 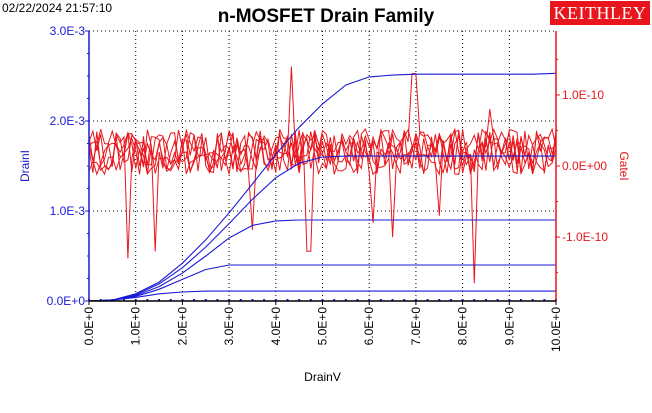 What do you see at coordinates (68, 31) in the screenshot?
I see `y-tick-label: 3.0E-3` at bounding box center [68, 31].